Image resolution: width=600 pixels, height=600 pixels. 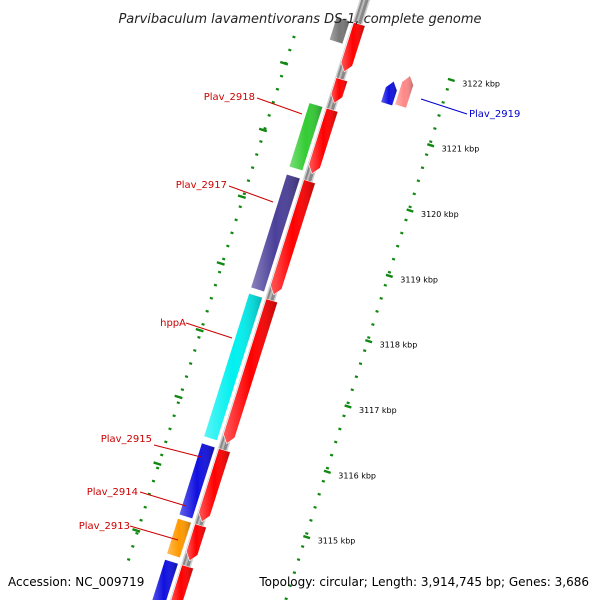 I want to click on gene-label-plav-2915: Plav_2915, so click(x=126, y=439).